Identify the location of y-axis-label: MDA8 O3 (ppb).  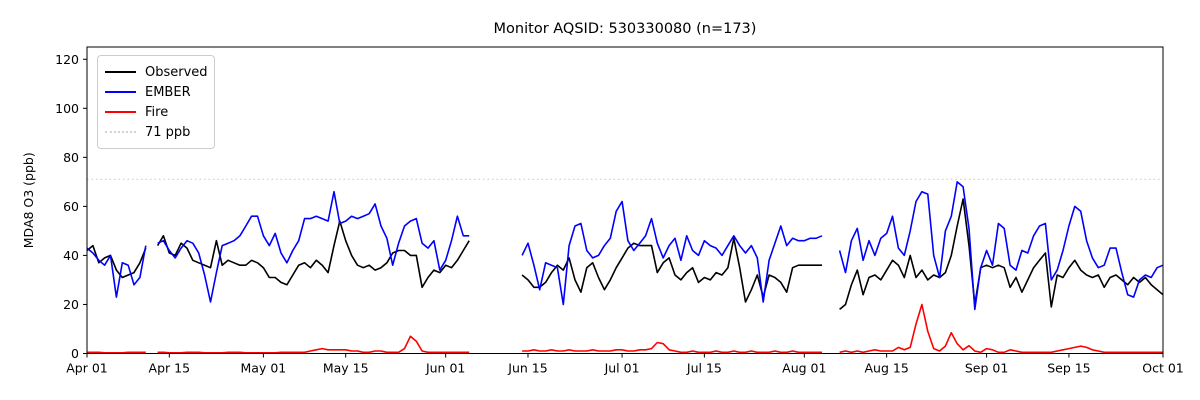
(28, 200).